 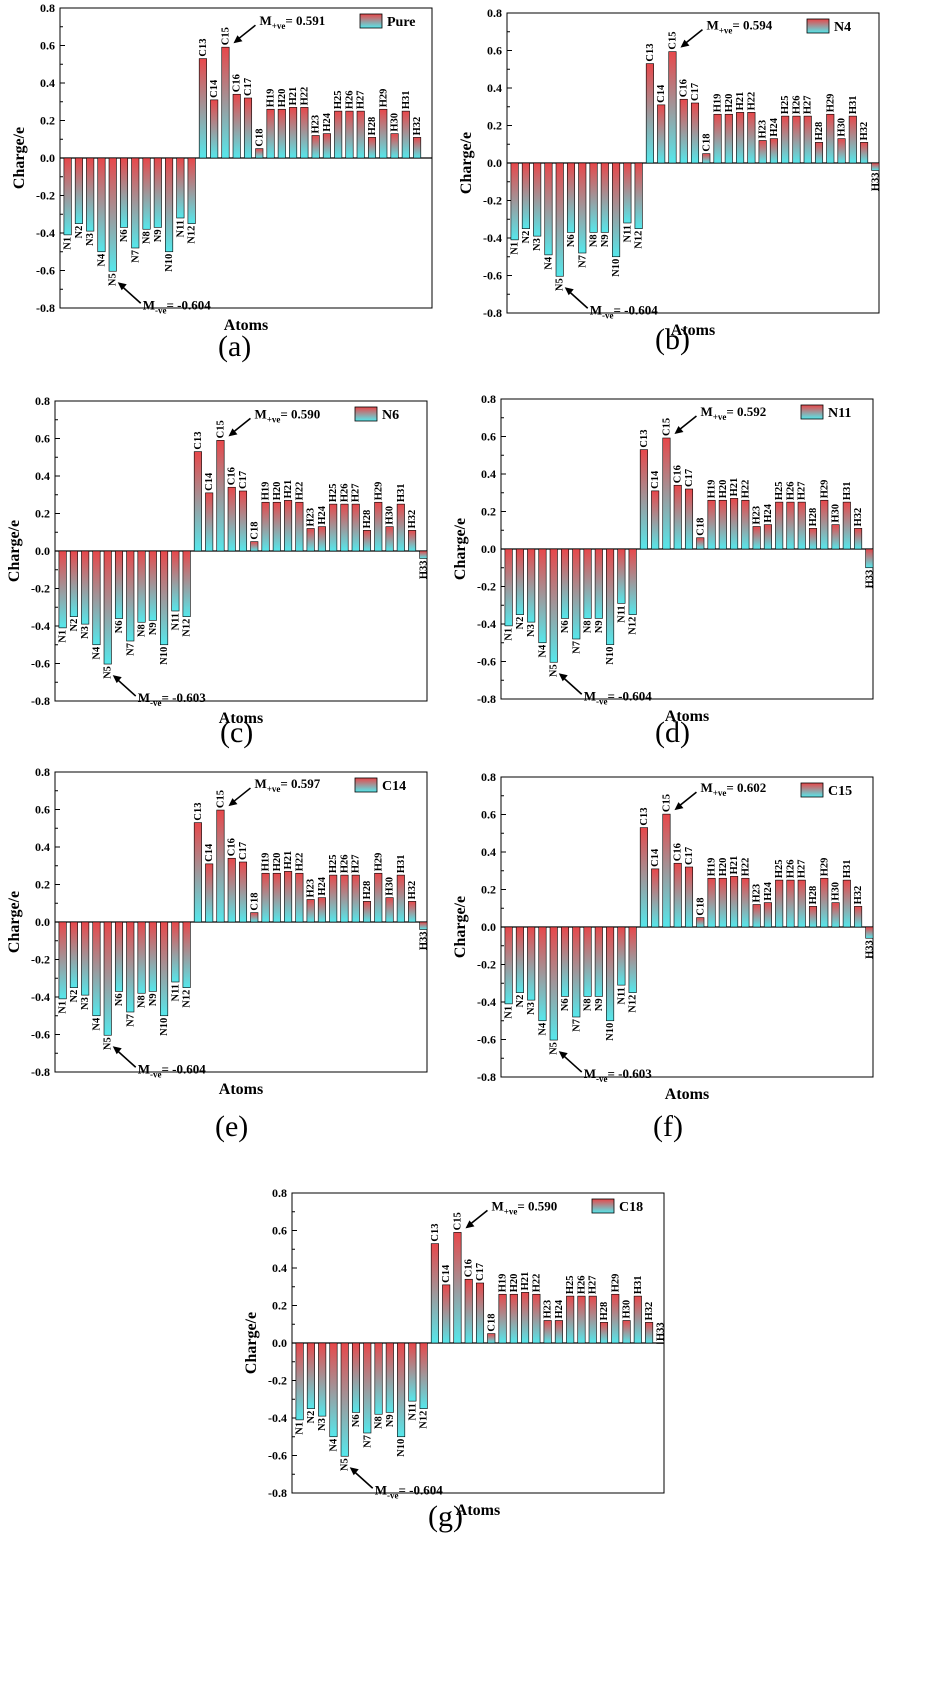 What do you see at coordinates (840, 791) in the screenshot?
I see `legend-label: C15` at bounding box center [840, 791].